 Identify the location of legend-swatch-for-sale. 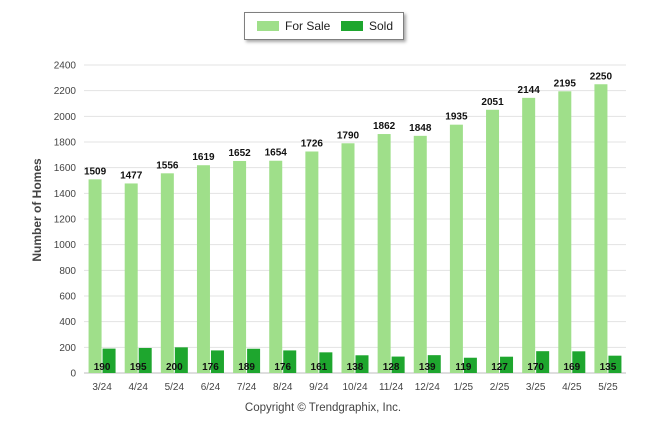
(268, 26).